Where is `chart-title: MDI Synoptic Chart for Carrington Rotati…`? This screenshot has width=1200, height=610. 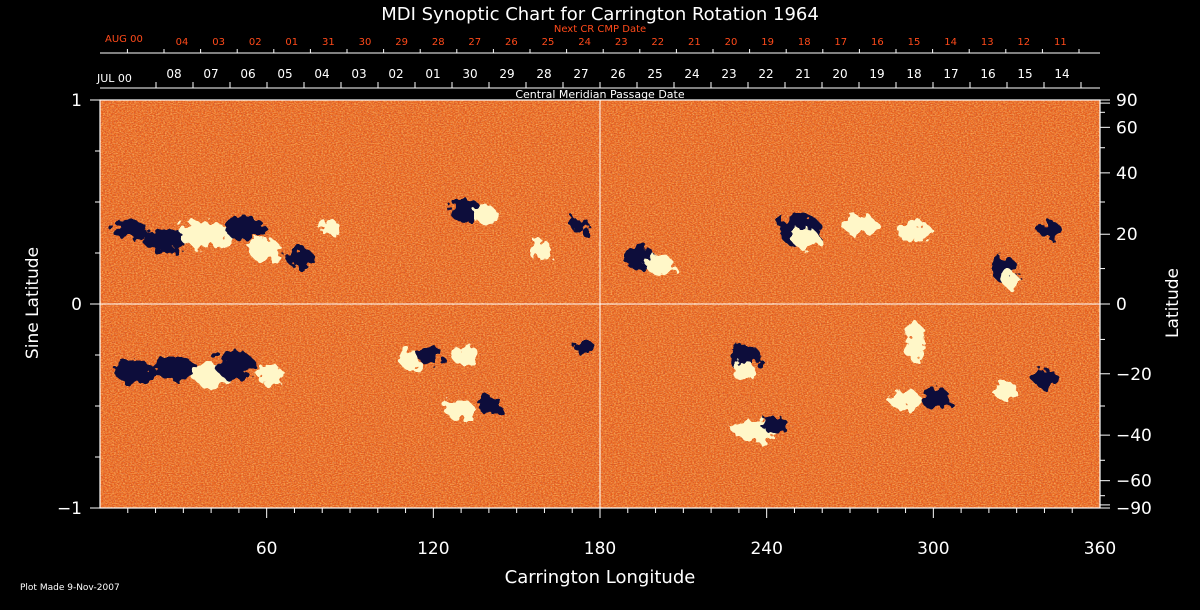
chart-title: MDI Synoptic Chart for Carrington Rotati… is located at coordinates (600, 14).